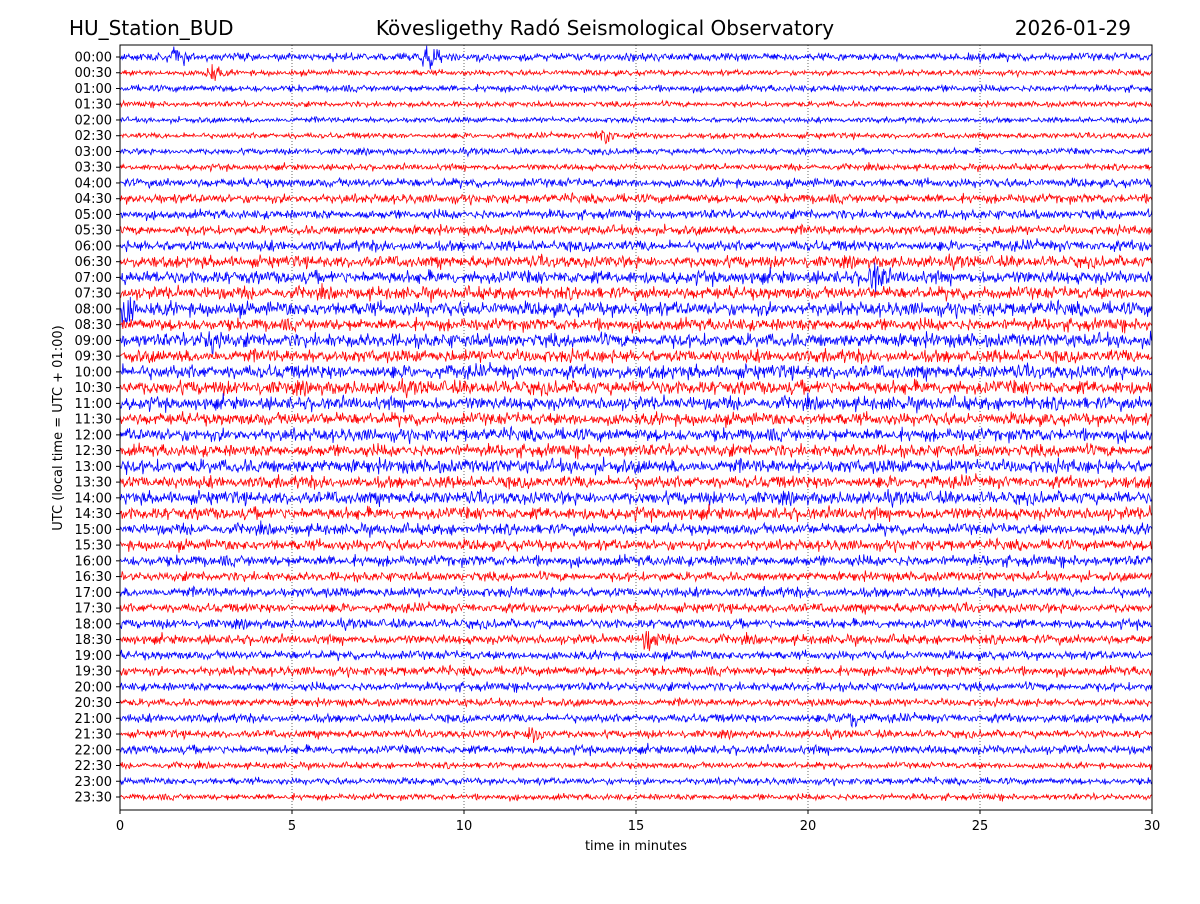 The image size is (1200, 904). I want to click on y-tick-label: 05:30, so click(93, 231).